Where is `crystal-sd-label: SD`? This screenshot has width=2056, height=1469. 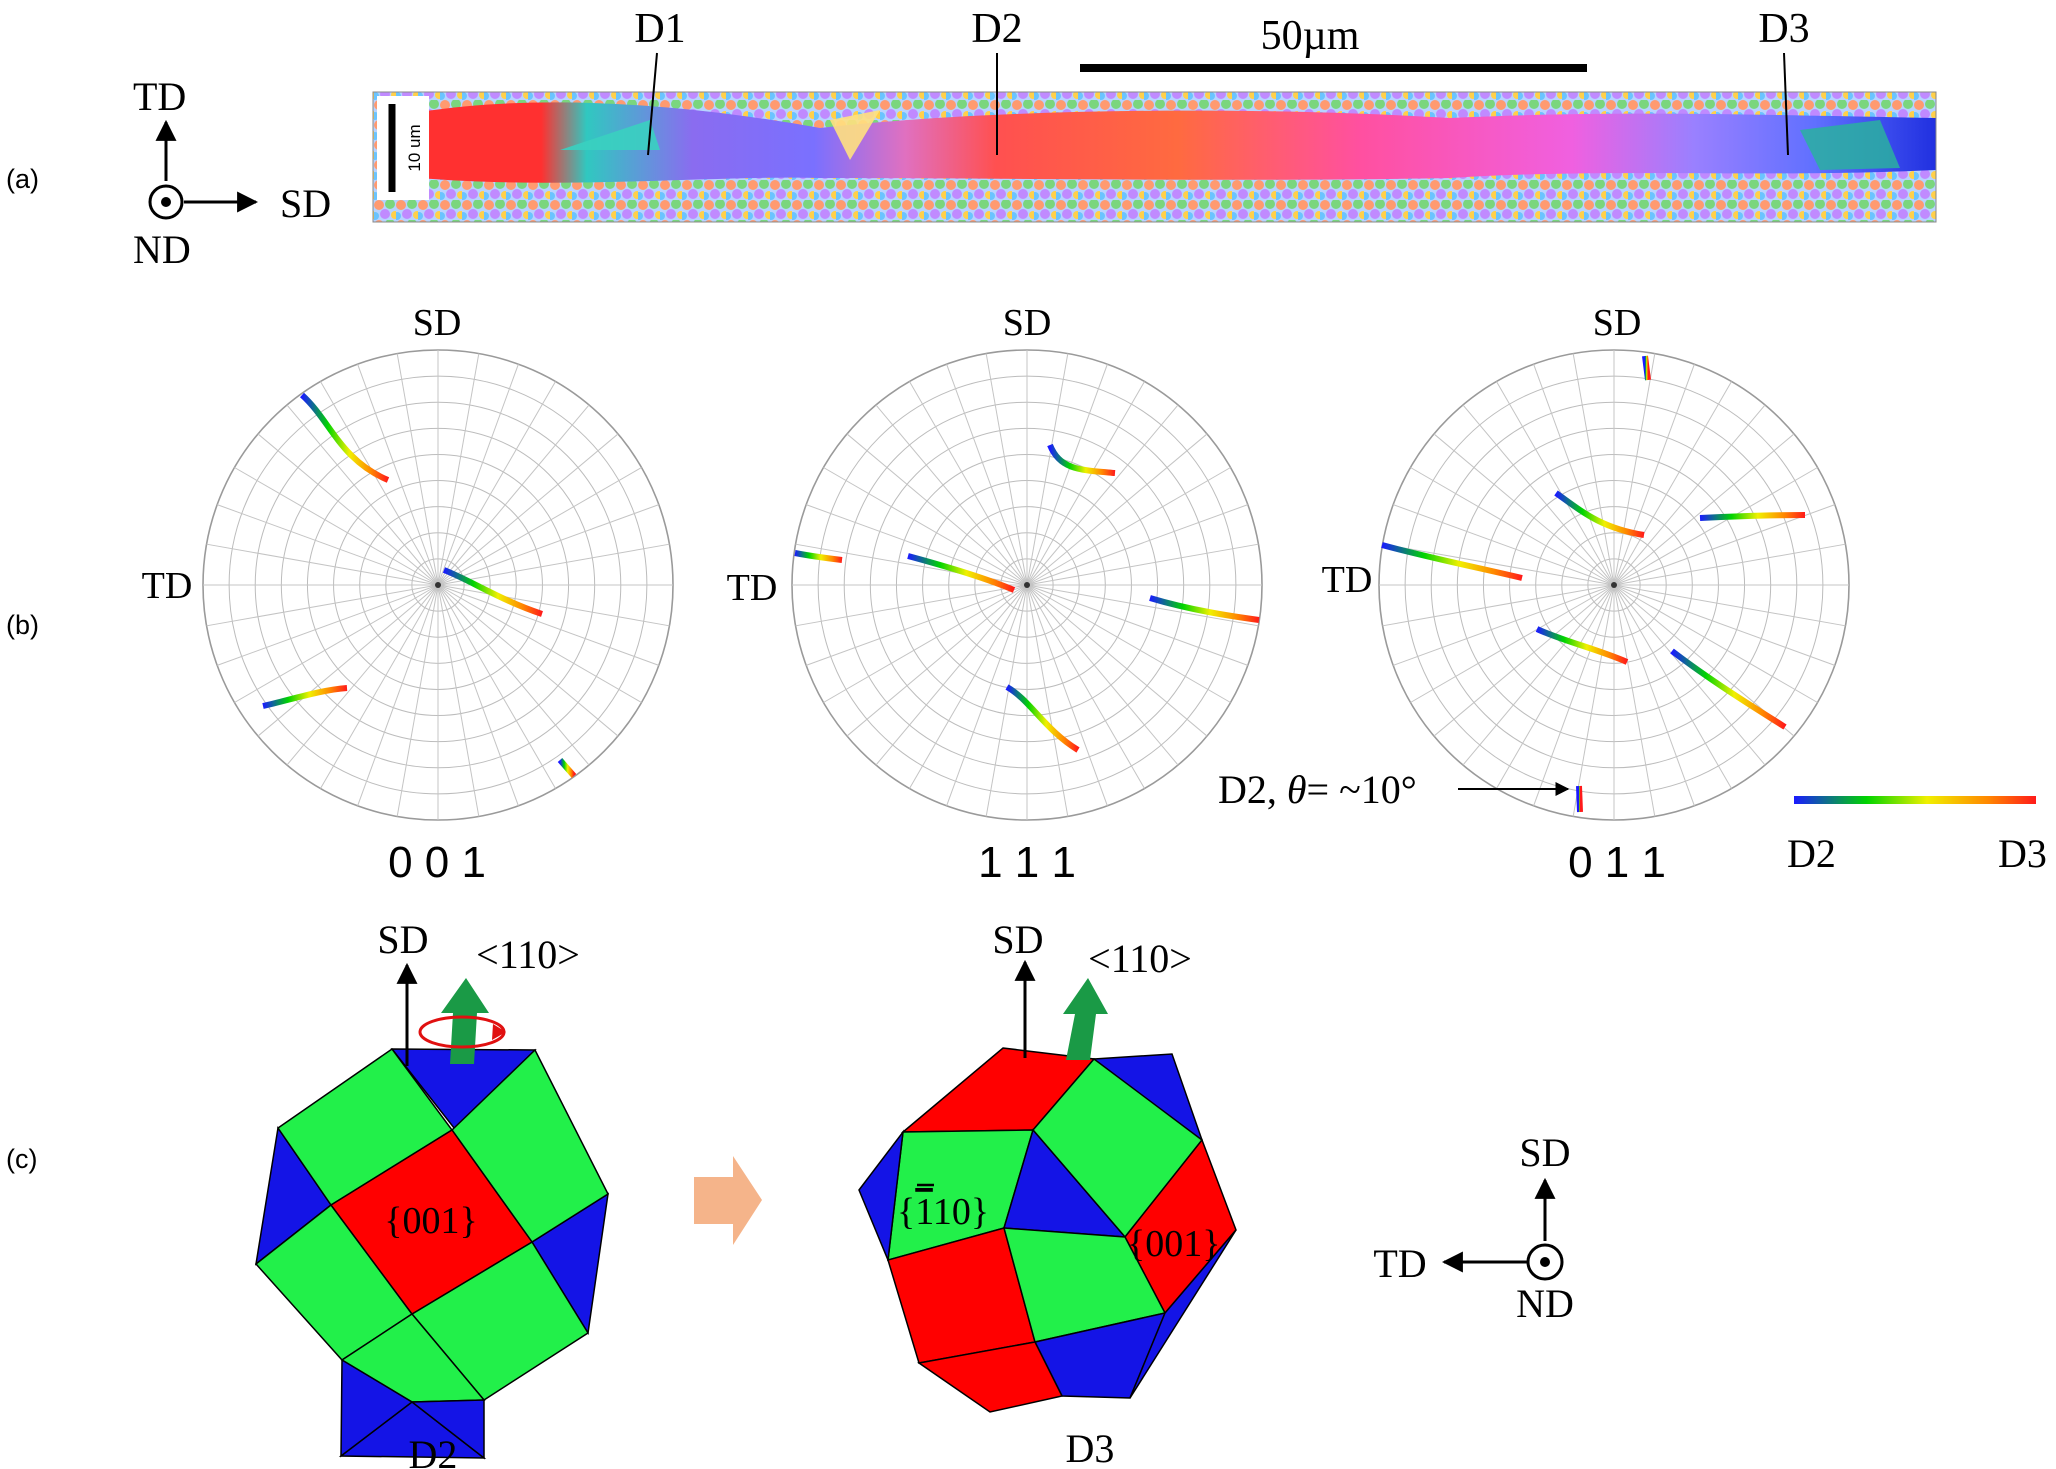
crystal-sd-label: SD is located at coordinates (402, 939).